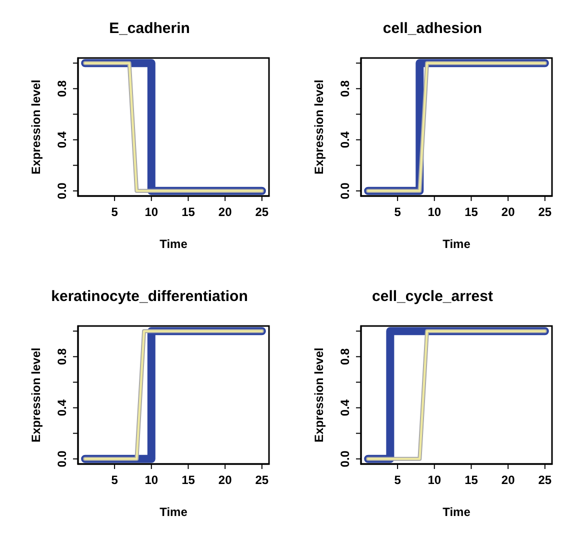 This screenshot has width=583, height=553. Describe the element at coordinates (432, 28) in the screenshot. I see `chart-title: cell_adhesion` at that location.